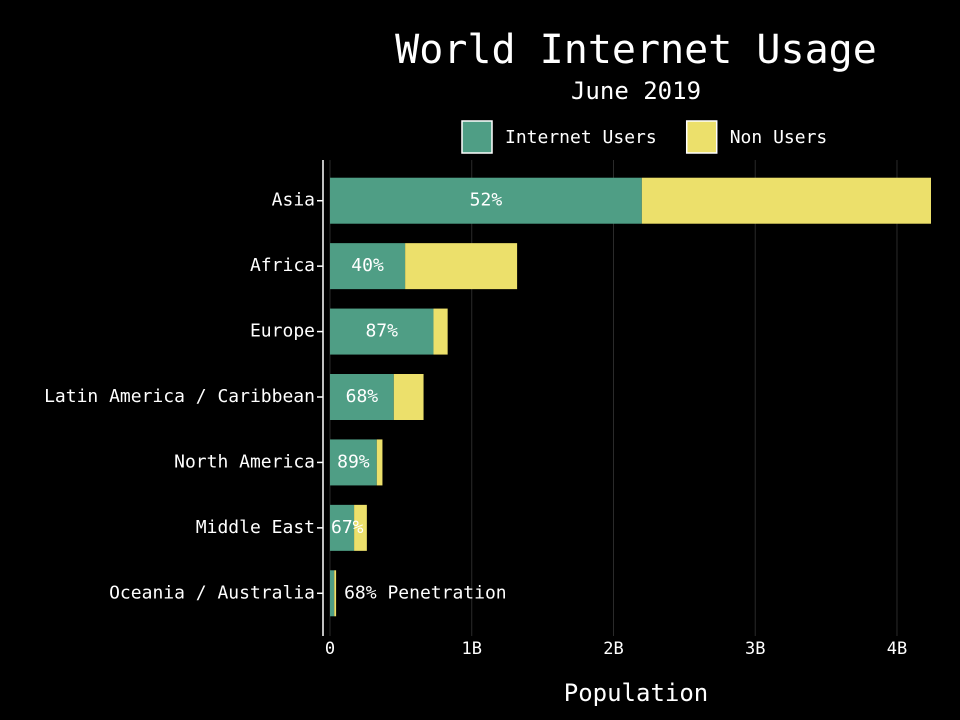 This screenshot has height=720, width=960. I want to click on x-tick-label: 0, so click(330, 649).